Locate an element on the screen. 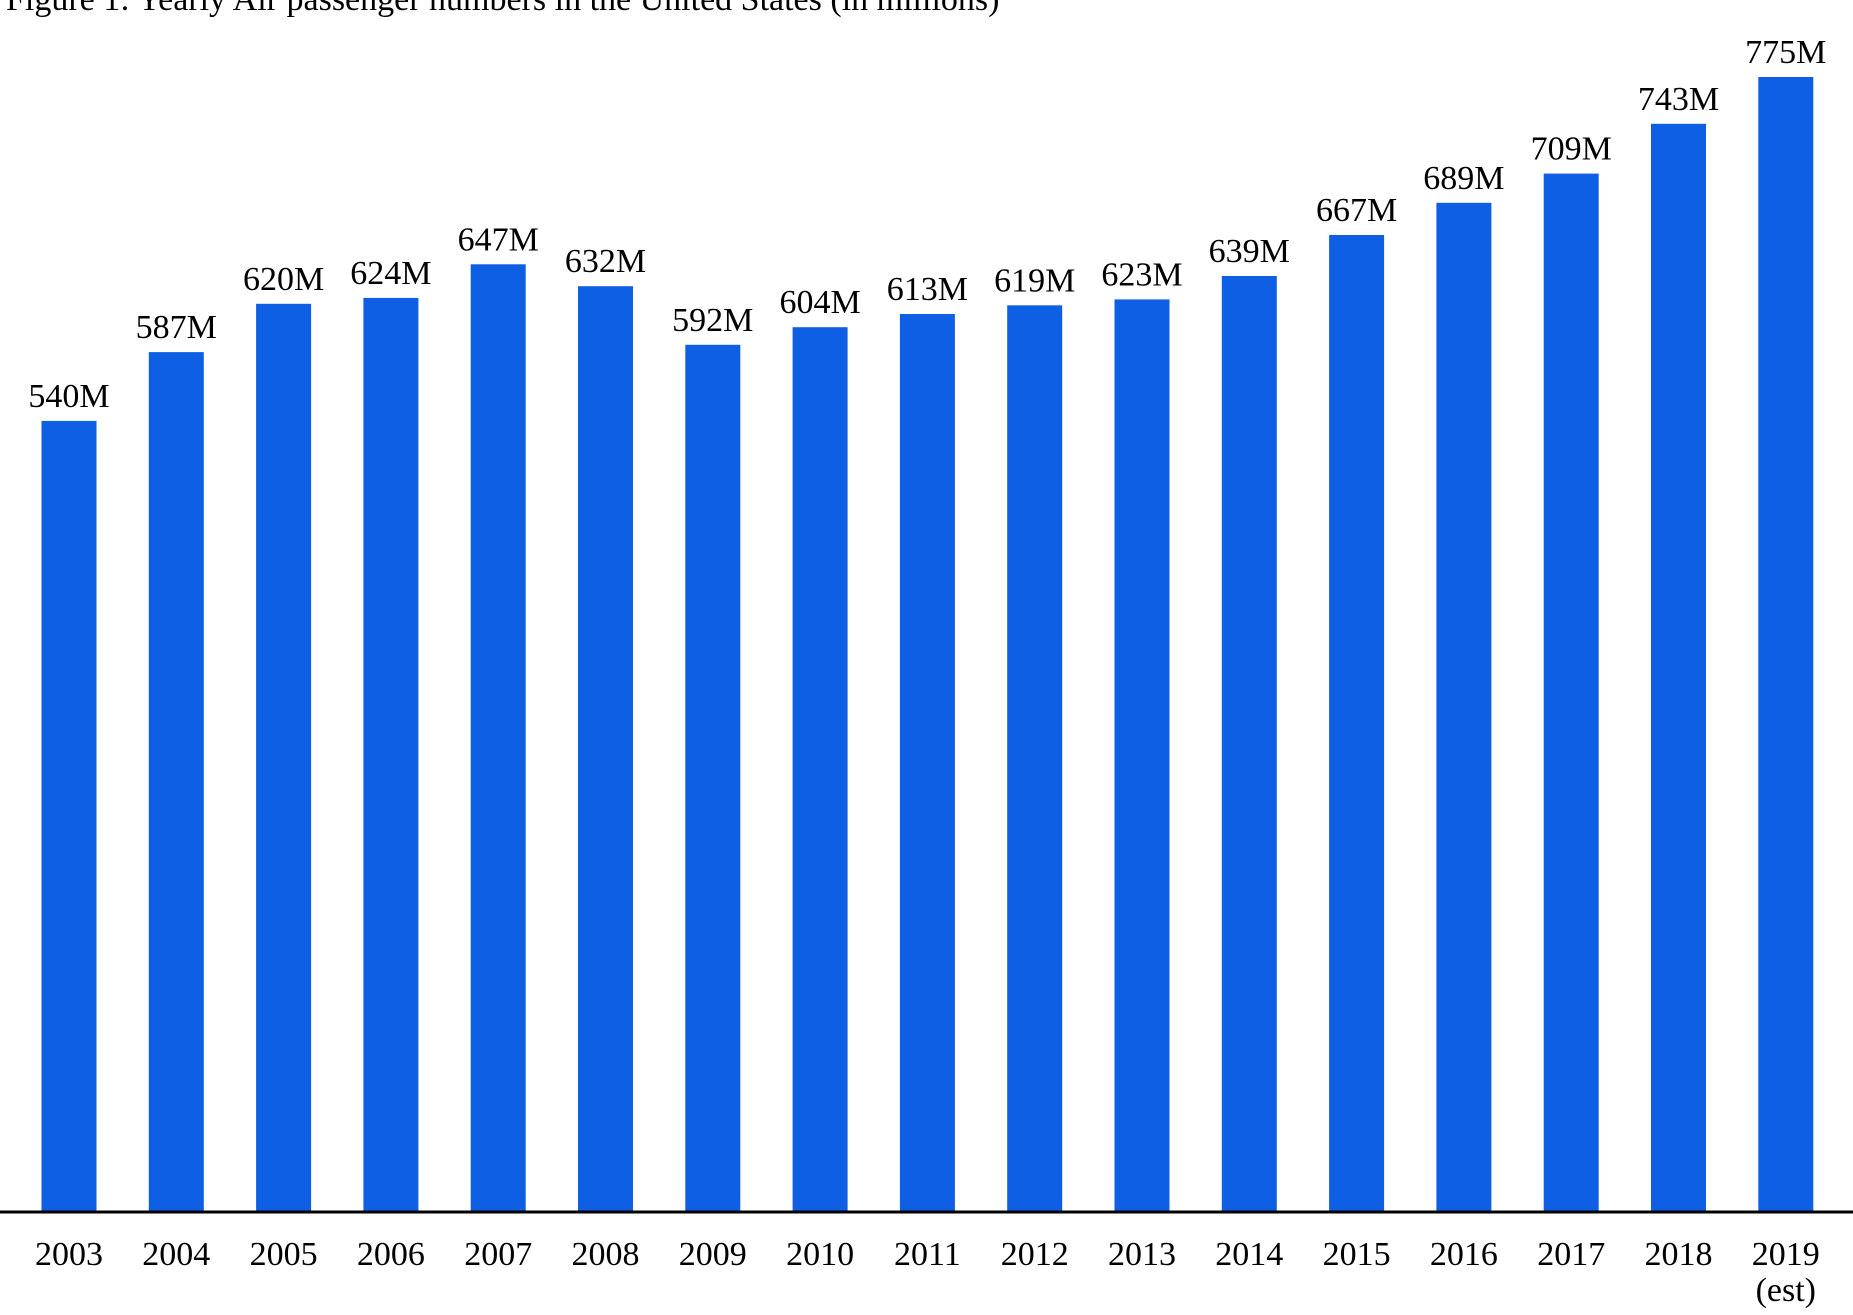 This screenshot has width=1853, height=1315. data-label: 639M is located at coordinates (1249, 251).